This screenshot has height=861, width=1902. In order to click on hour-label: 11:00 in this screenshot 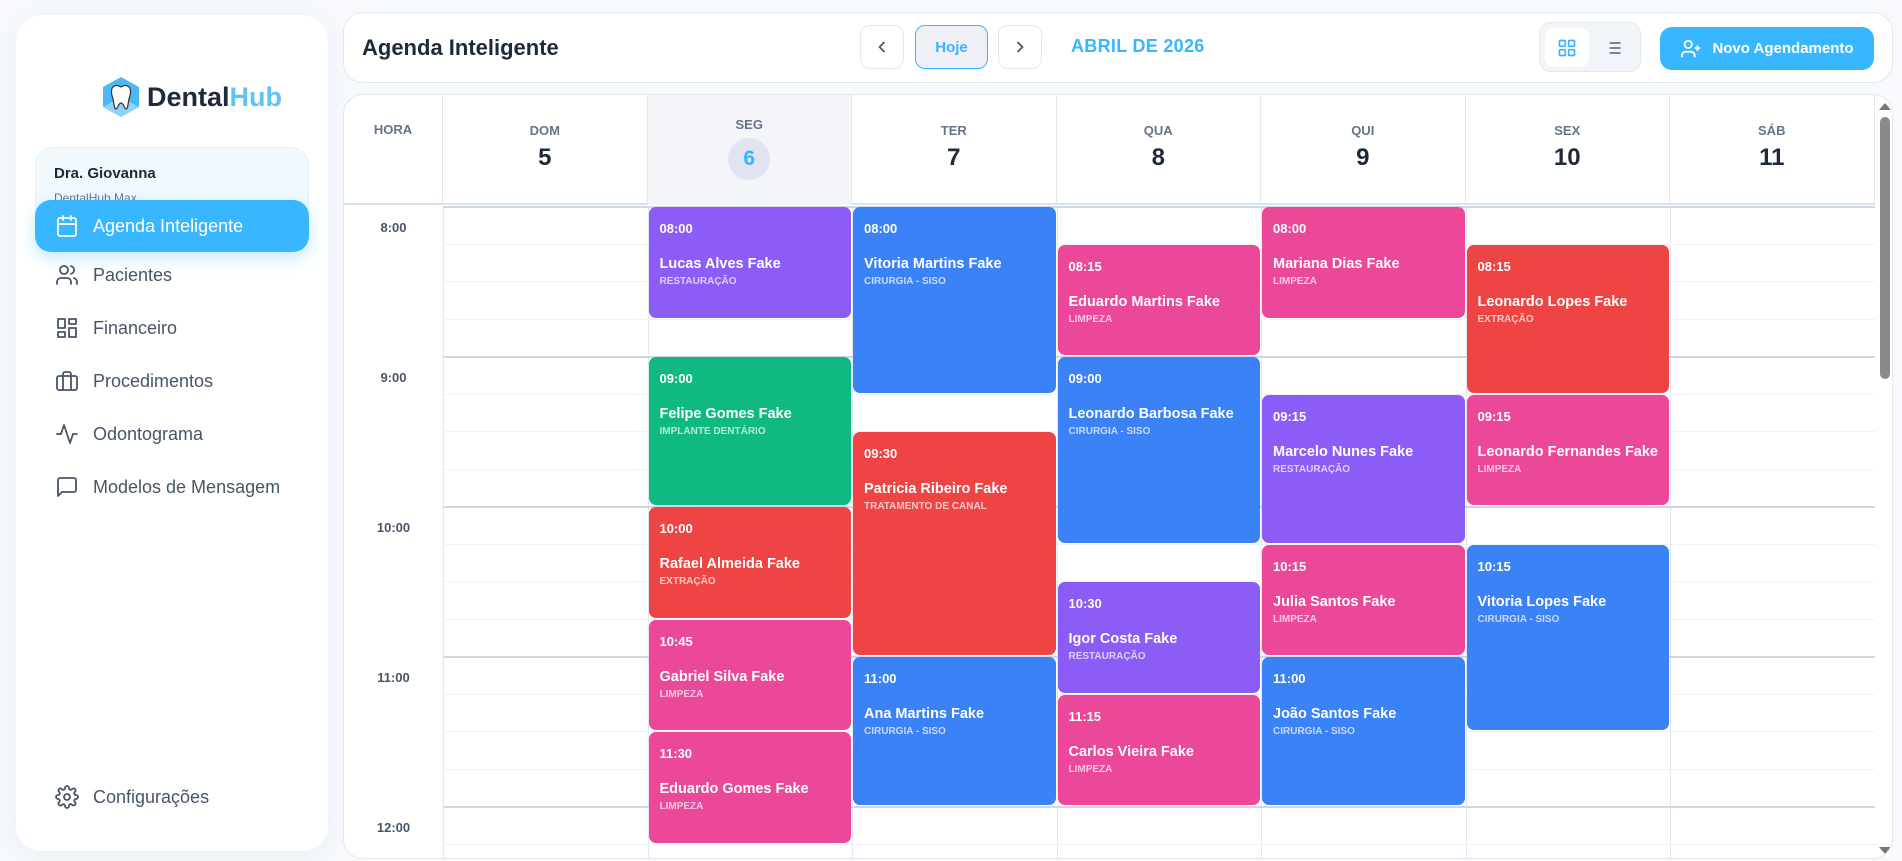, I will do `click(393, 677)`.